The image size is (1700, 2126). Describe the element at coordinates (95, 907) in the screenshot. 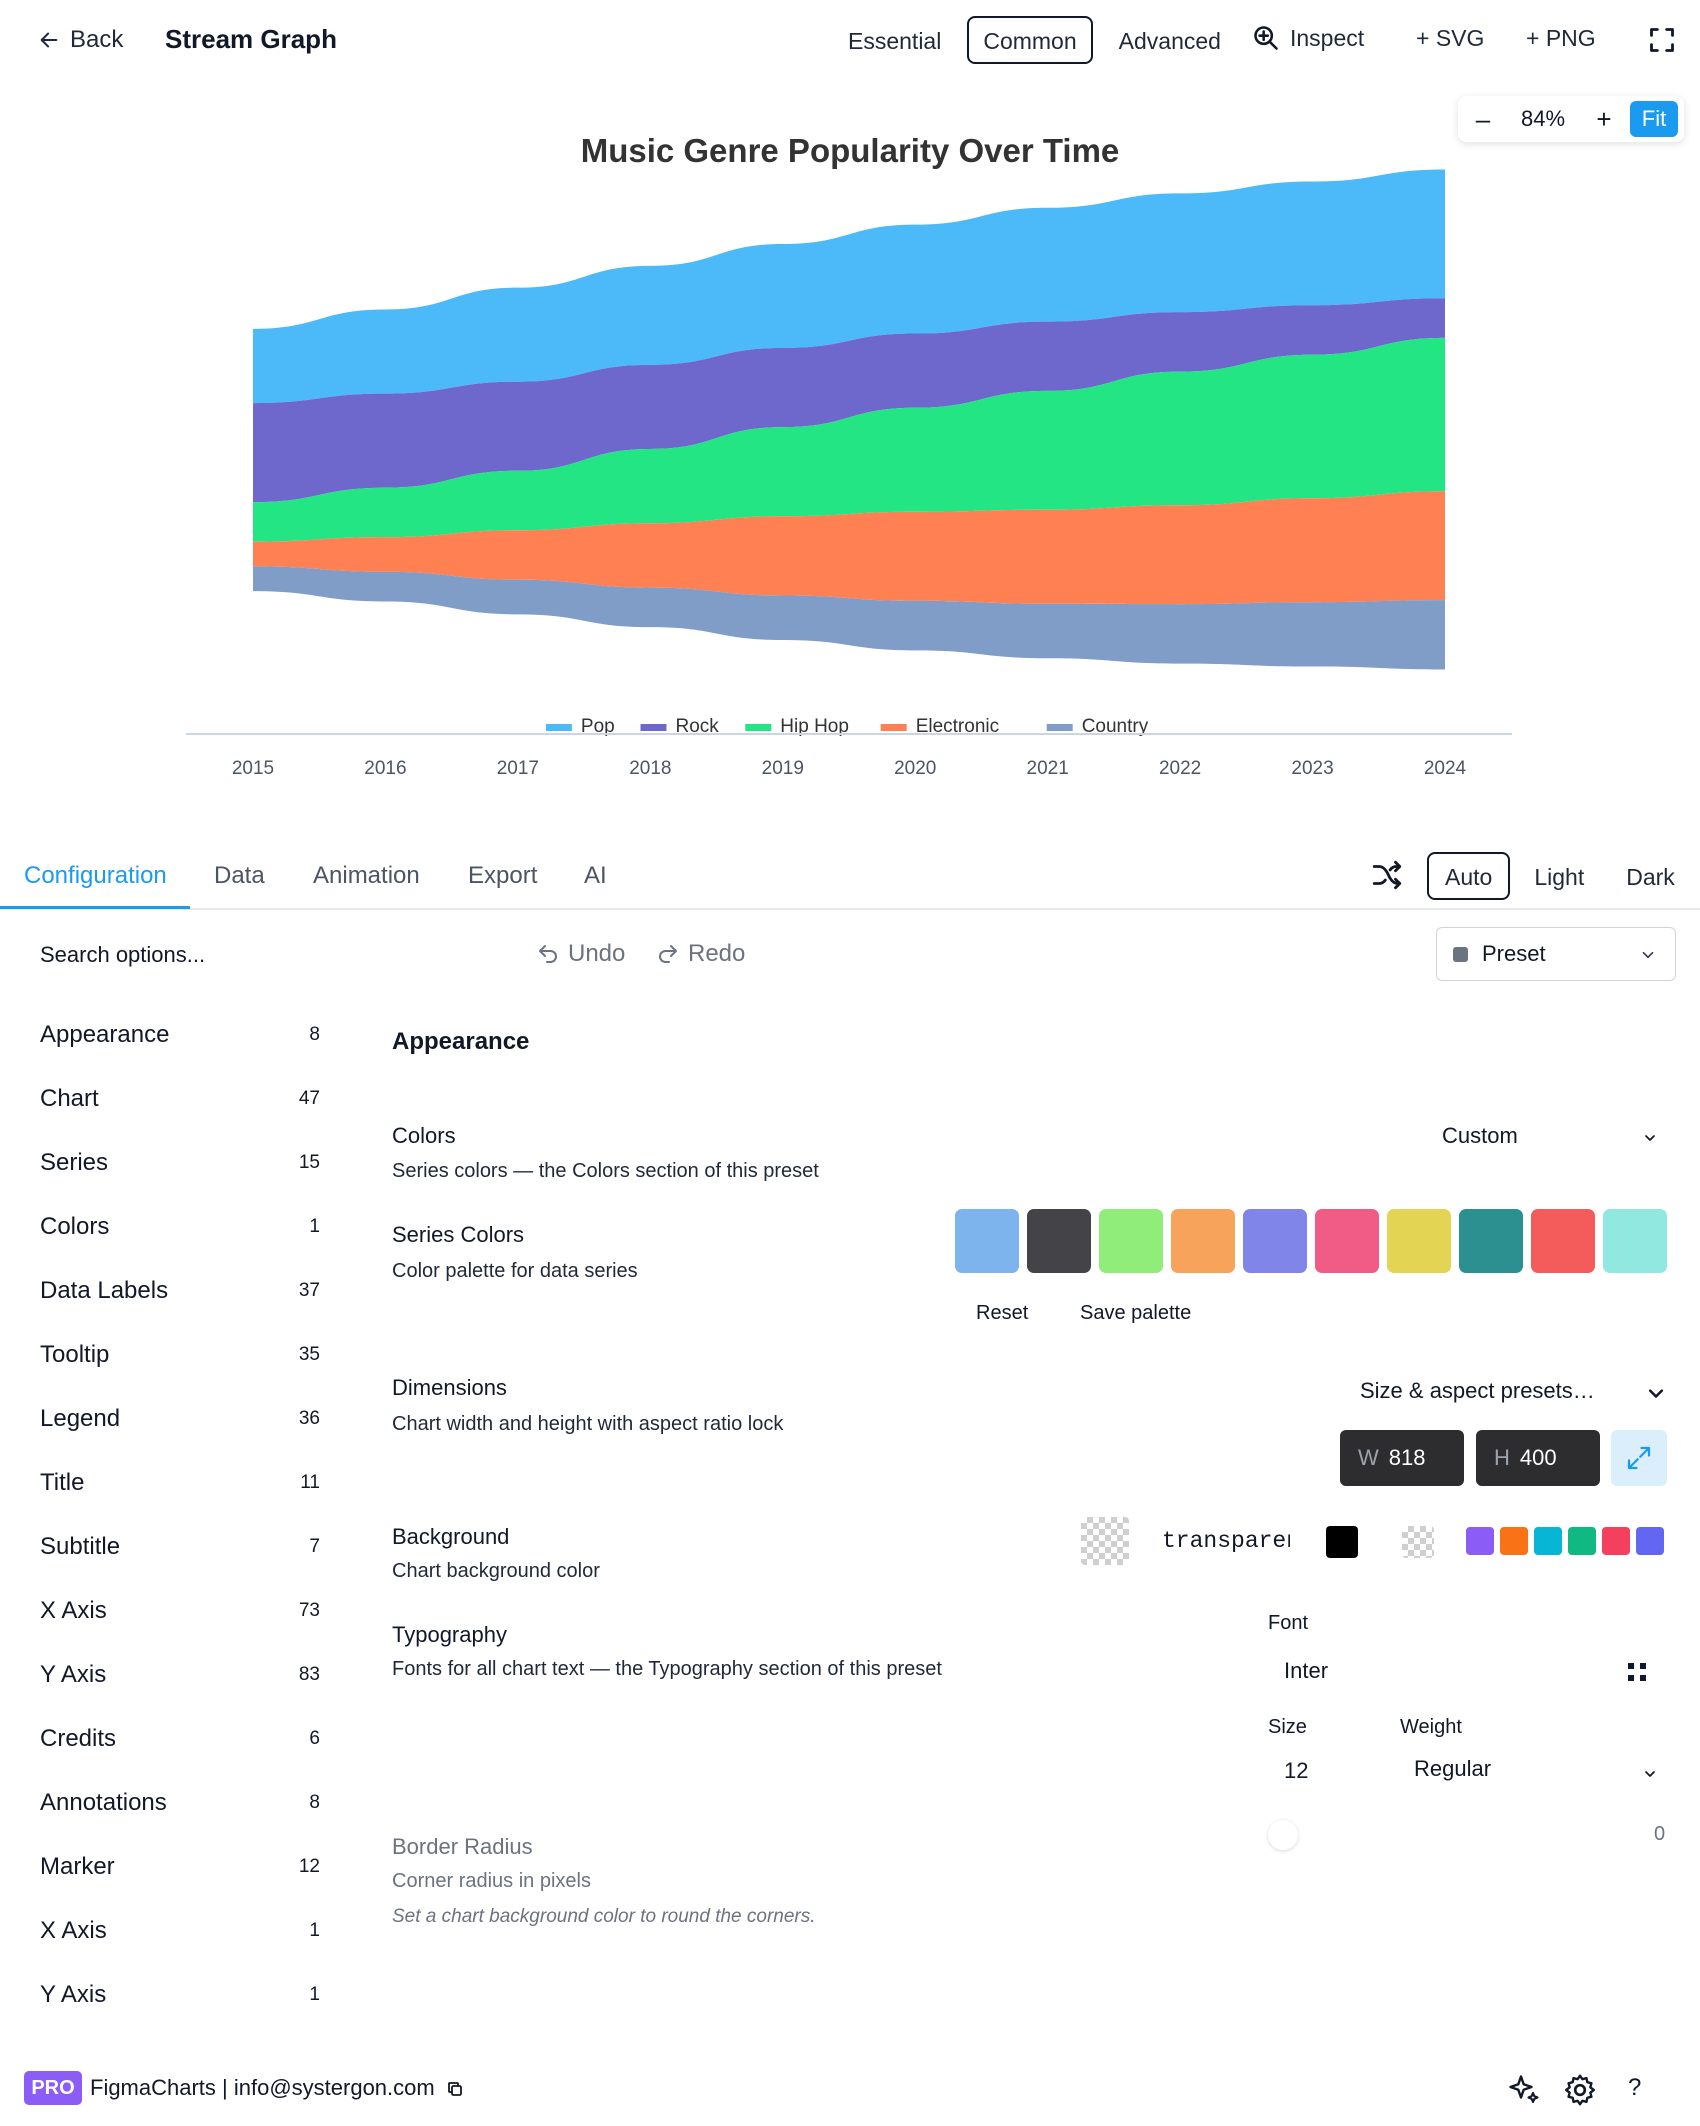

I see `active-tab-indicator` at that location.